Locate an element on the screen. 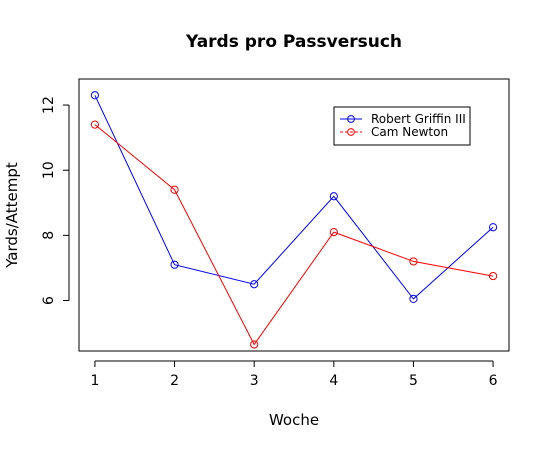 This screenshot has width=550, height=450. legend-box is located at coordinates (402, 126).